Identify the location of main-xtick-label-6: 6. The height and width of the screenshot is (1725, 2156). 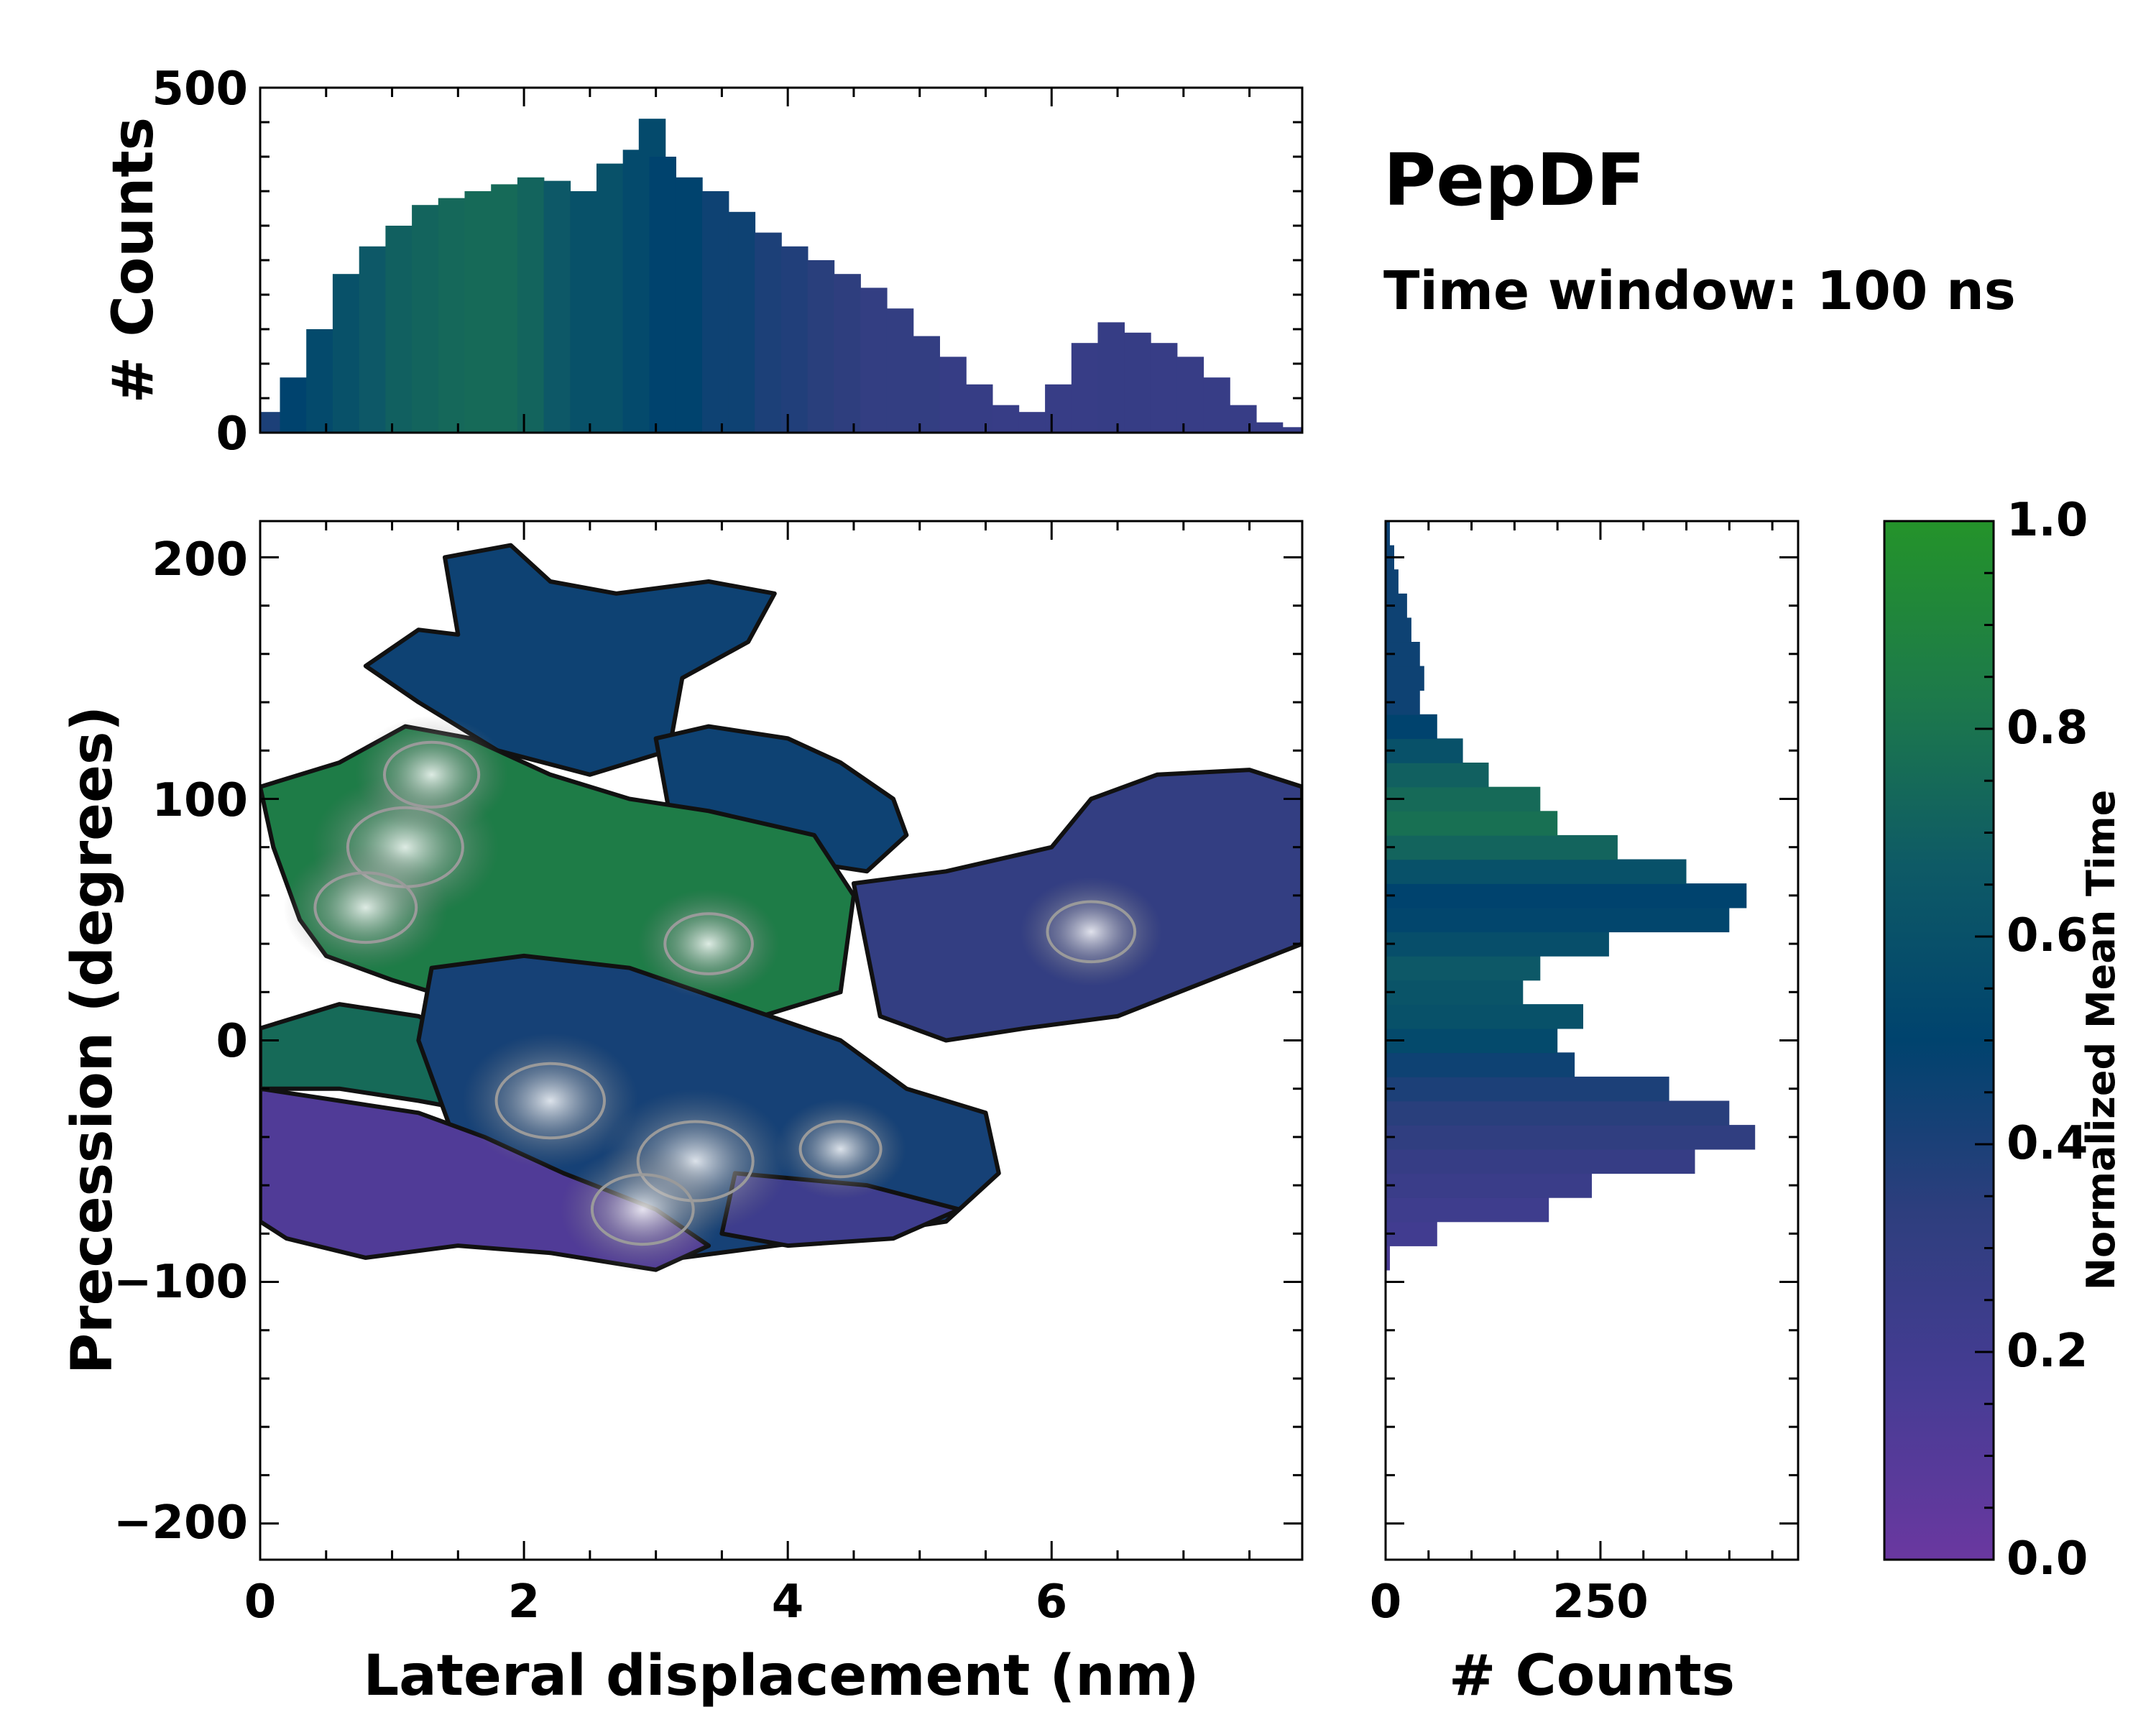
(1052, 1602).